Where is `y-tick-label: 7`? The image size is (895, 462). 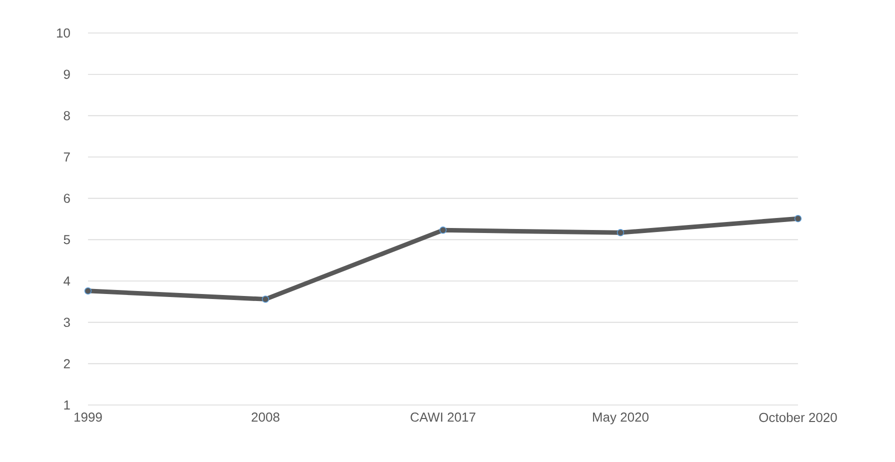
y-tick-label: 7 is located at coordinates (67, 157).